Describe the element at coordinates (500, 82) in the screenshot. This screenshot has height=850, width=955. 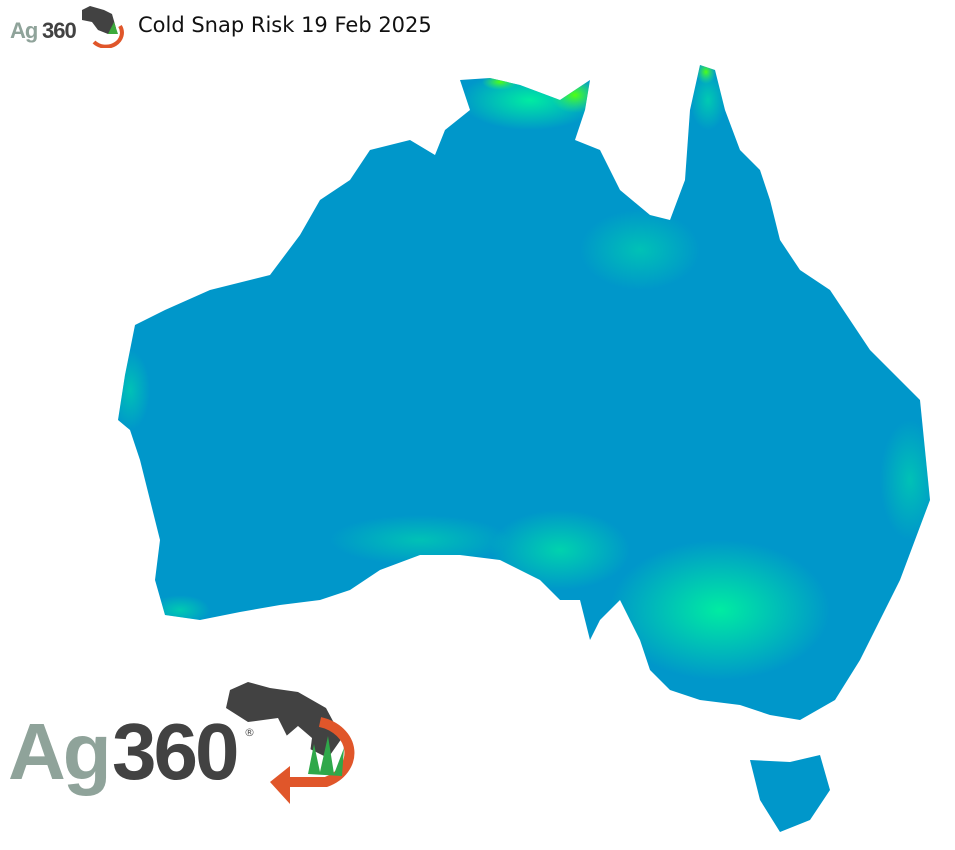
I see `high-risk-patch-tiwi` at that location.